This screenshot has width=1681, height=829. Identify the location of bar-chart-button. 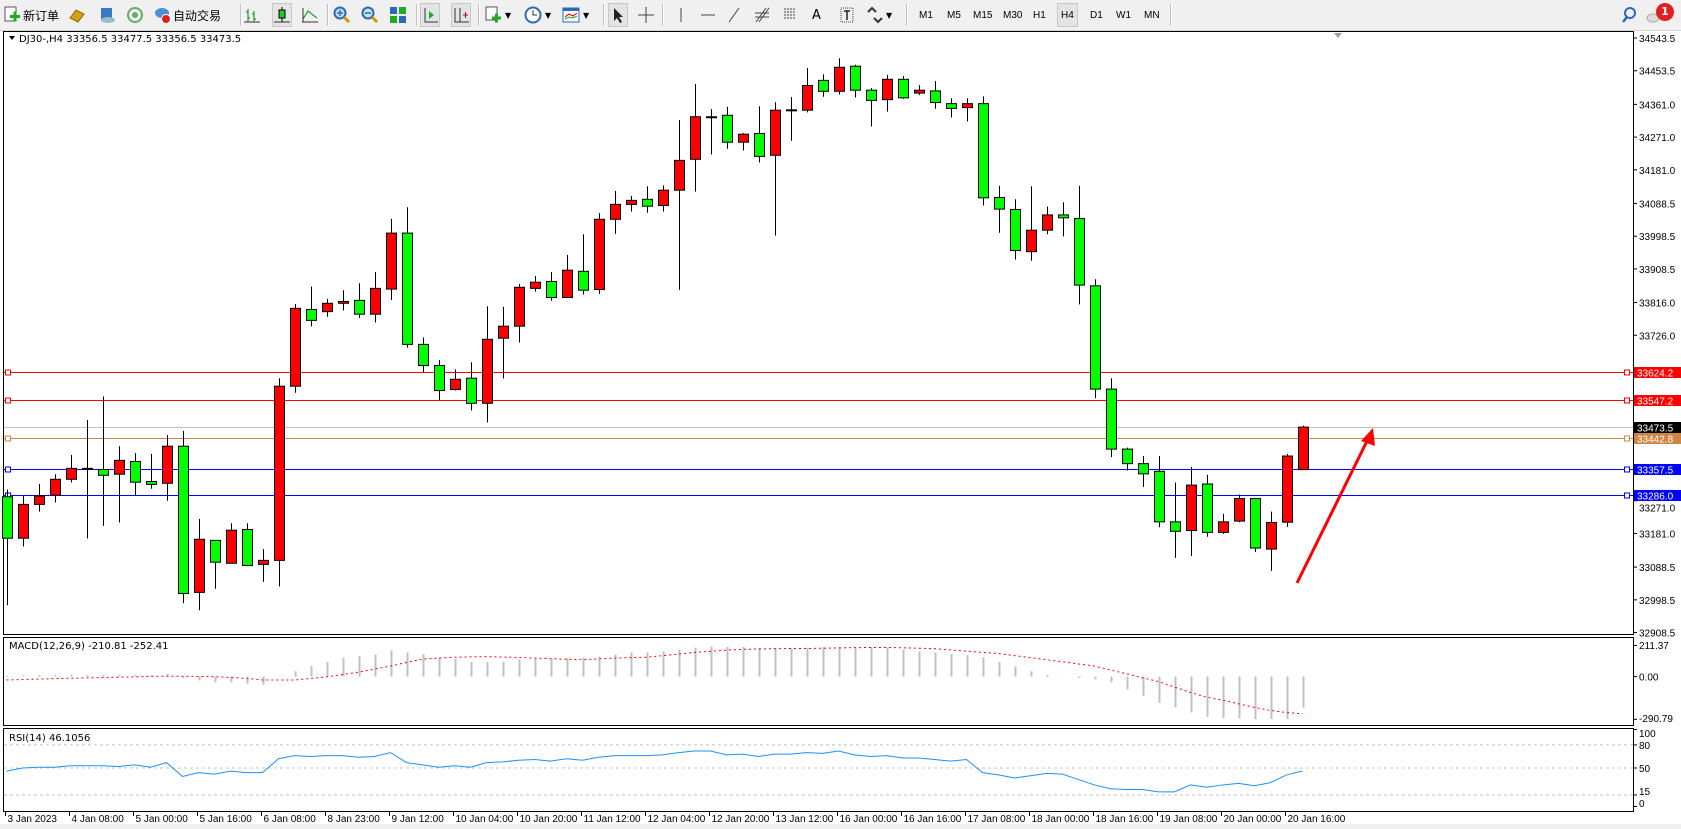
(252, 15).